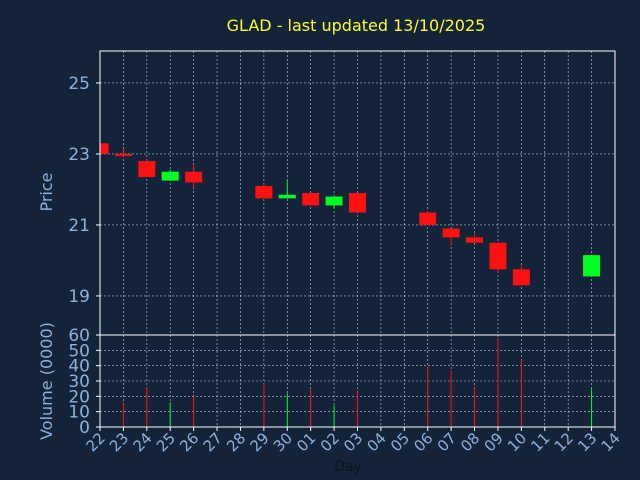  I want to click on x-tick-label: 14, so click(611, 442).